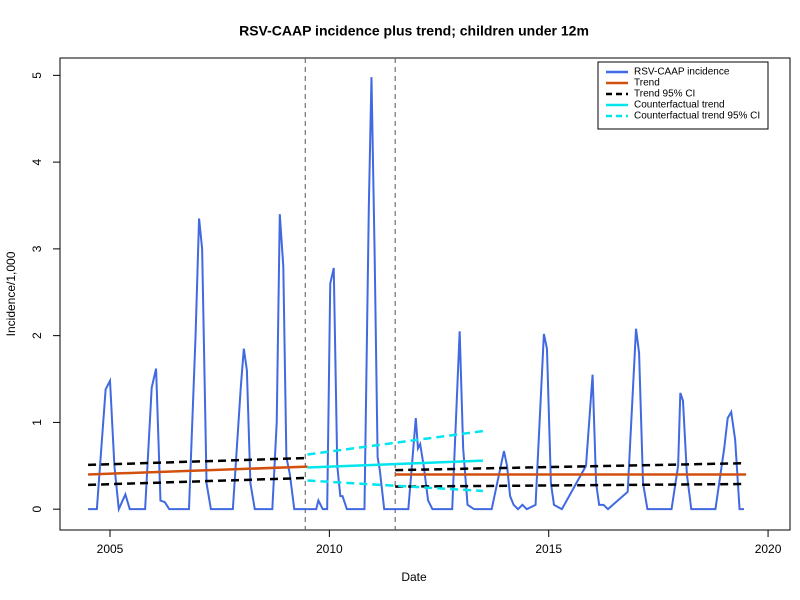 This screenshot has height=600, width=800. I want to click on legend-label: Trend, so click(647, 83).